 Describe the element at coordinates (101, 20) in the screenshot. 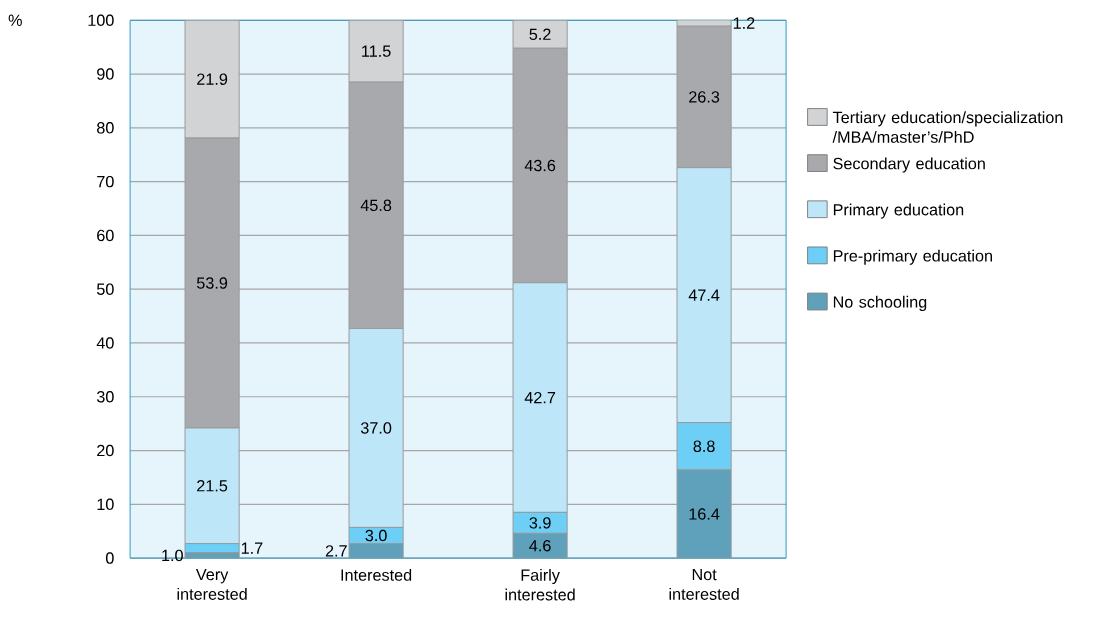

I see `y-tick-label: 100` at that location.